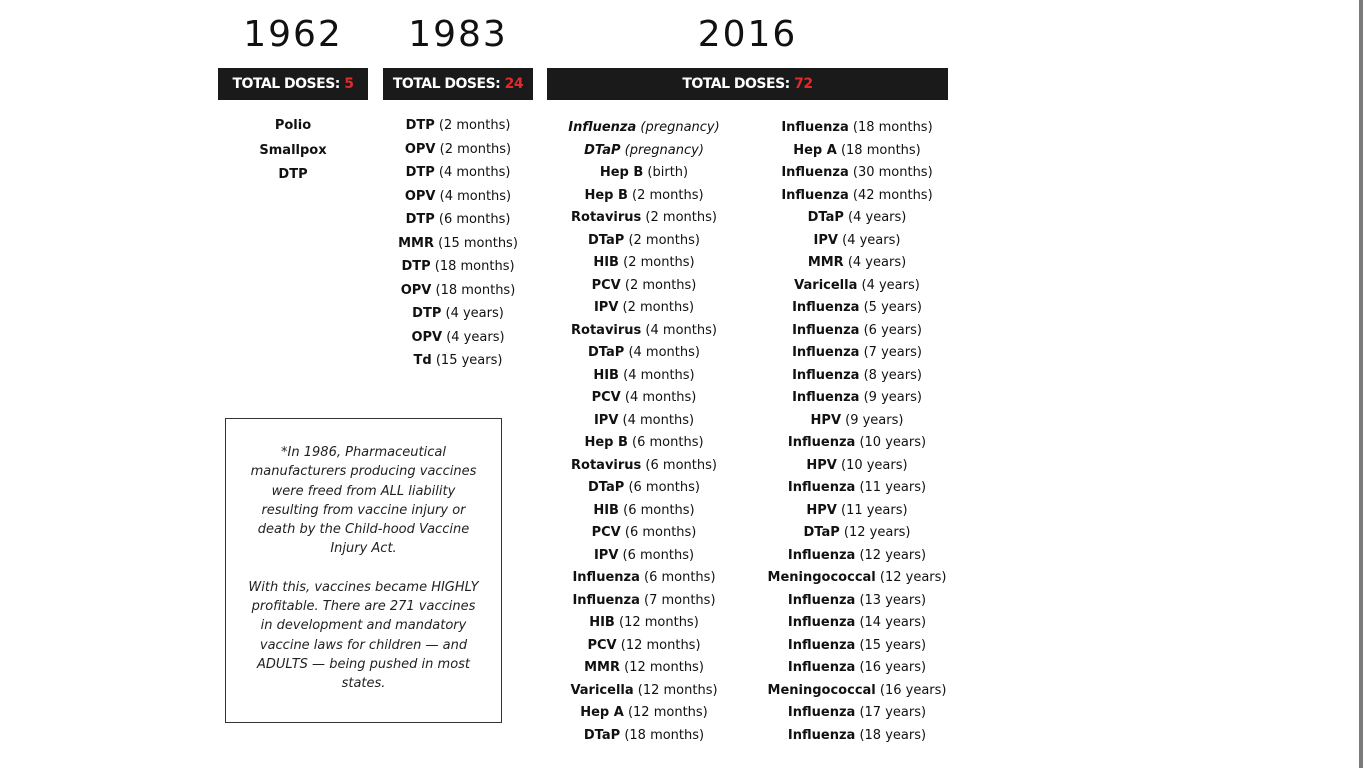 The width and height of the screenshot is (1366, 768). Describe the element at coordinates (475, 243) in the screenshot. I see `dose-timing: (15 months)` at that location.